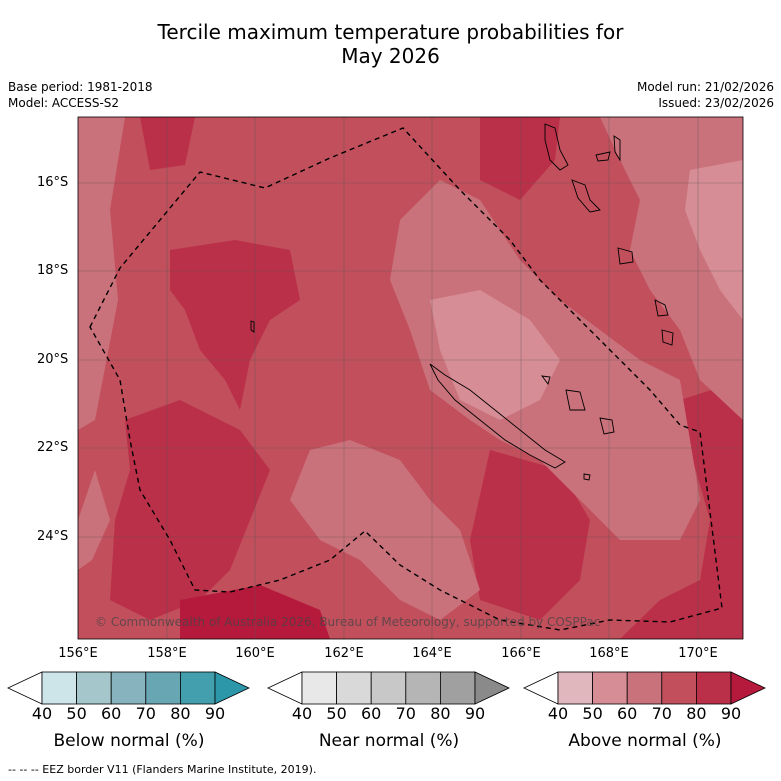 The width and height of the screenshot is (781, 781). I want to click on colorbars, so click(386, 688).